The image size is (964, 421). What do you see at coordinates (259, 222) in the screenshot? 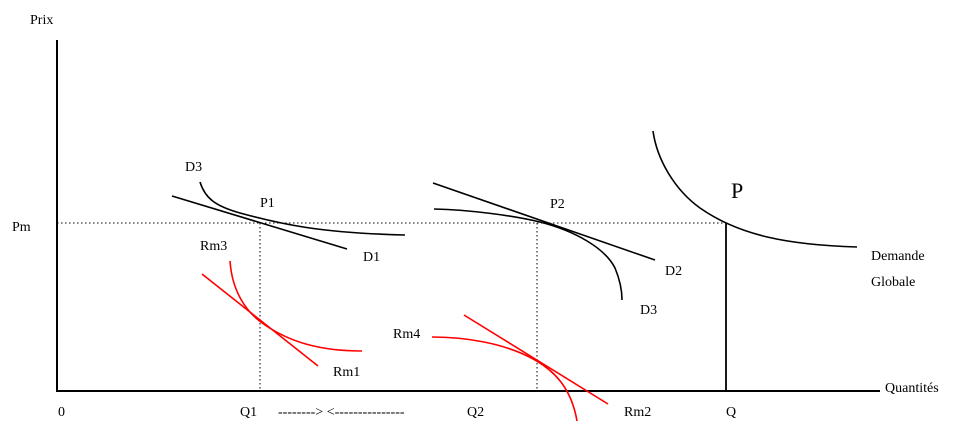
I see `d1-curve` at bounding box center [259, 222].